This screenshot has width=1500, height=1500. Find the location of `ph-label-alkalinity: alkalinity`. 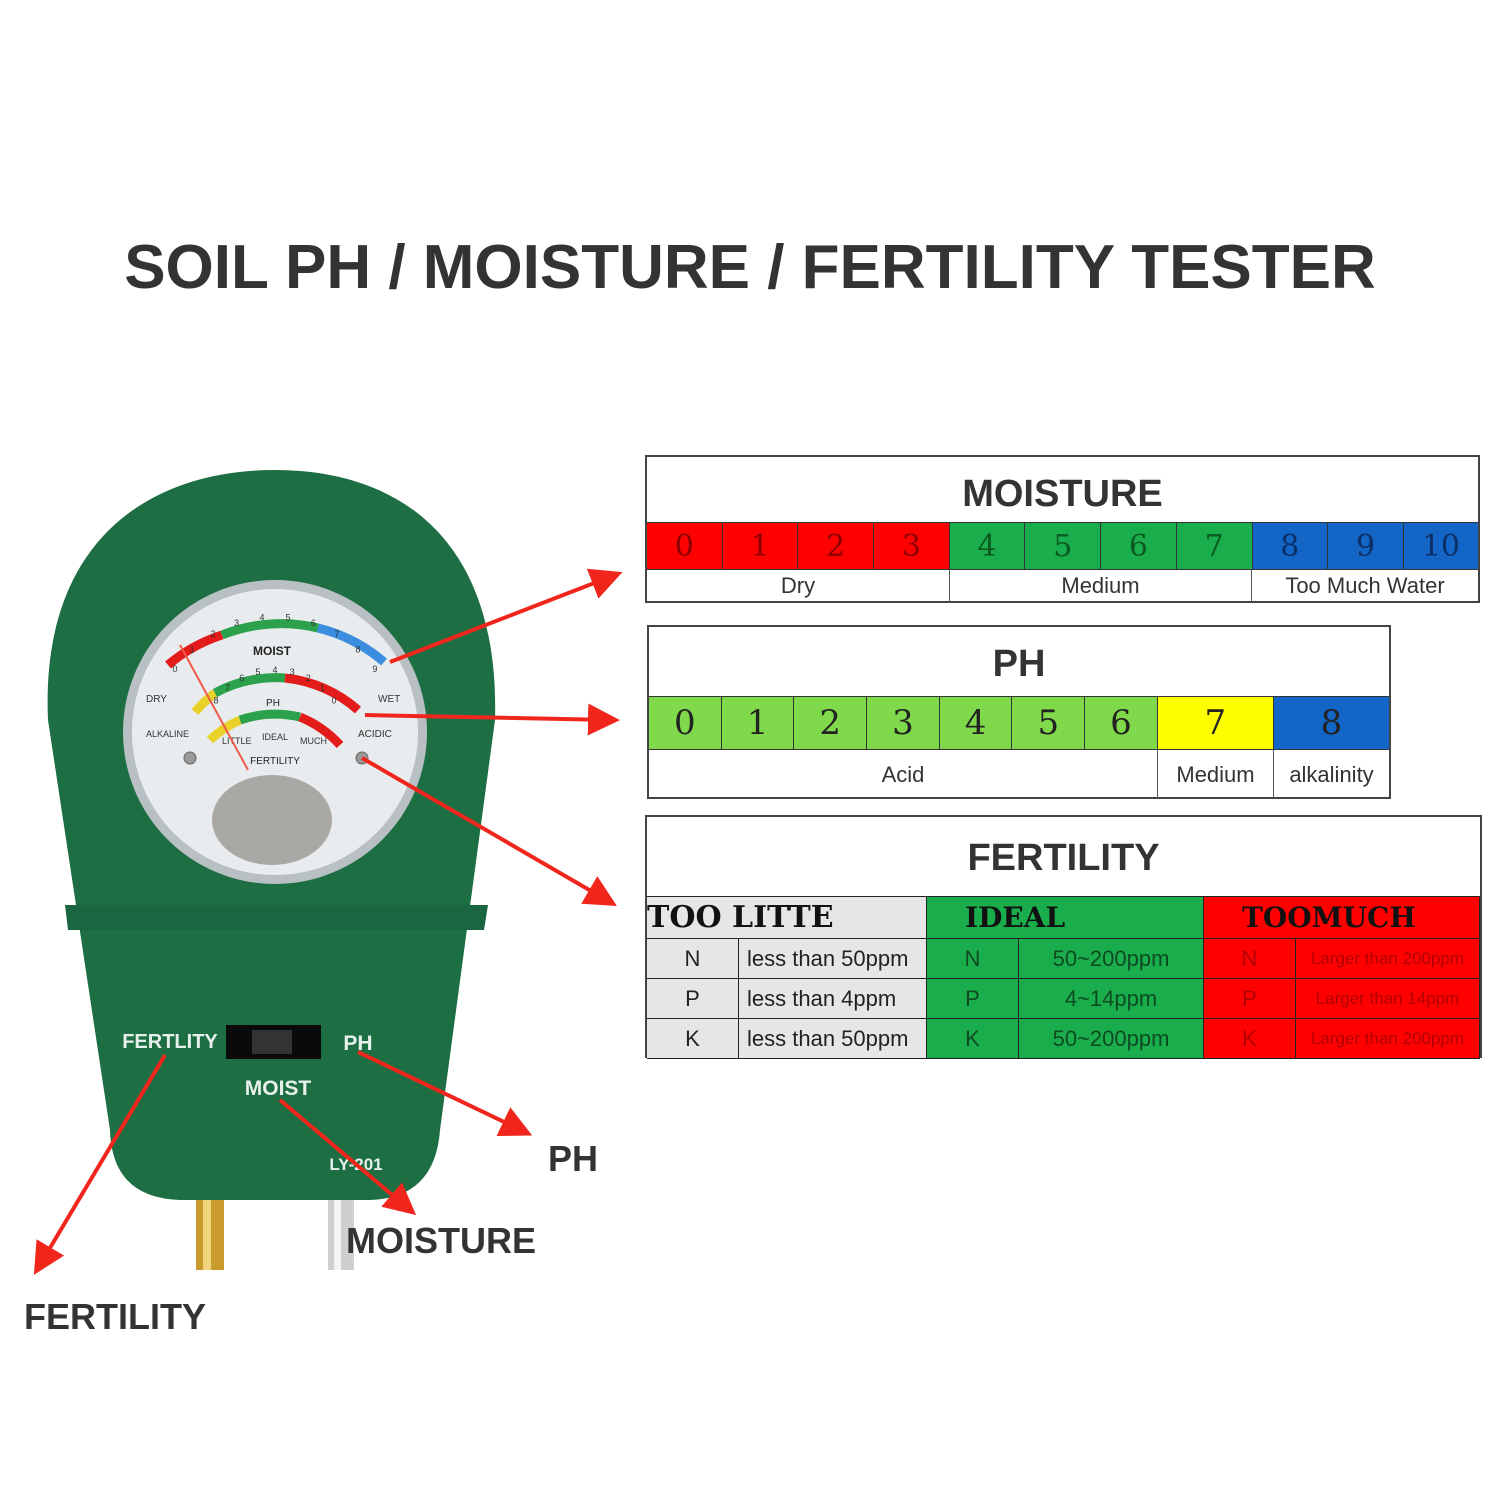

ph-label-alkalinity: alkalinity is located at coordinates (1331, 774).